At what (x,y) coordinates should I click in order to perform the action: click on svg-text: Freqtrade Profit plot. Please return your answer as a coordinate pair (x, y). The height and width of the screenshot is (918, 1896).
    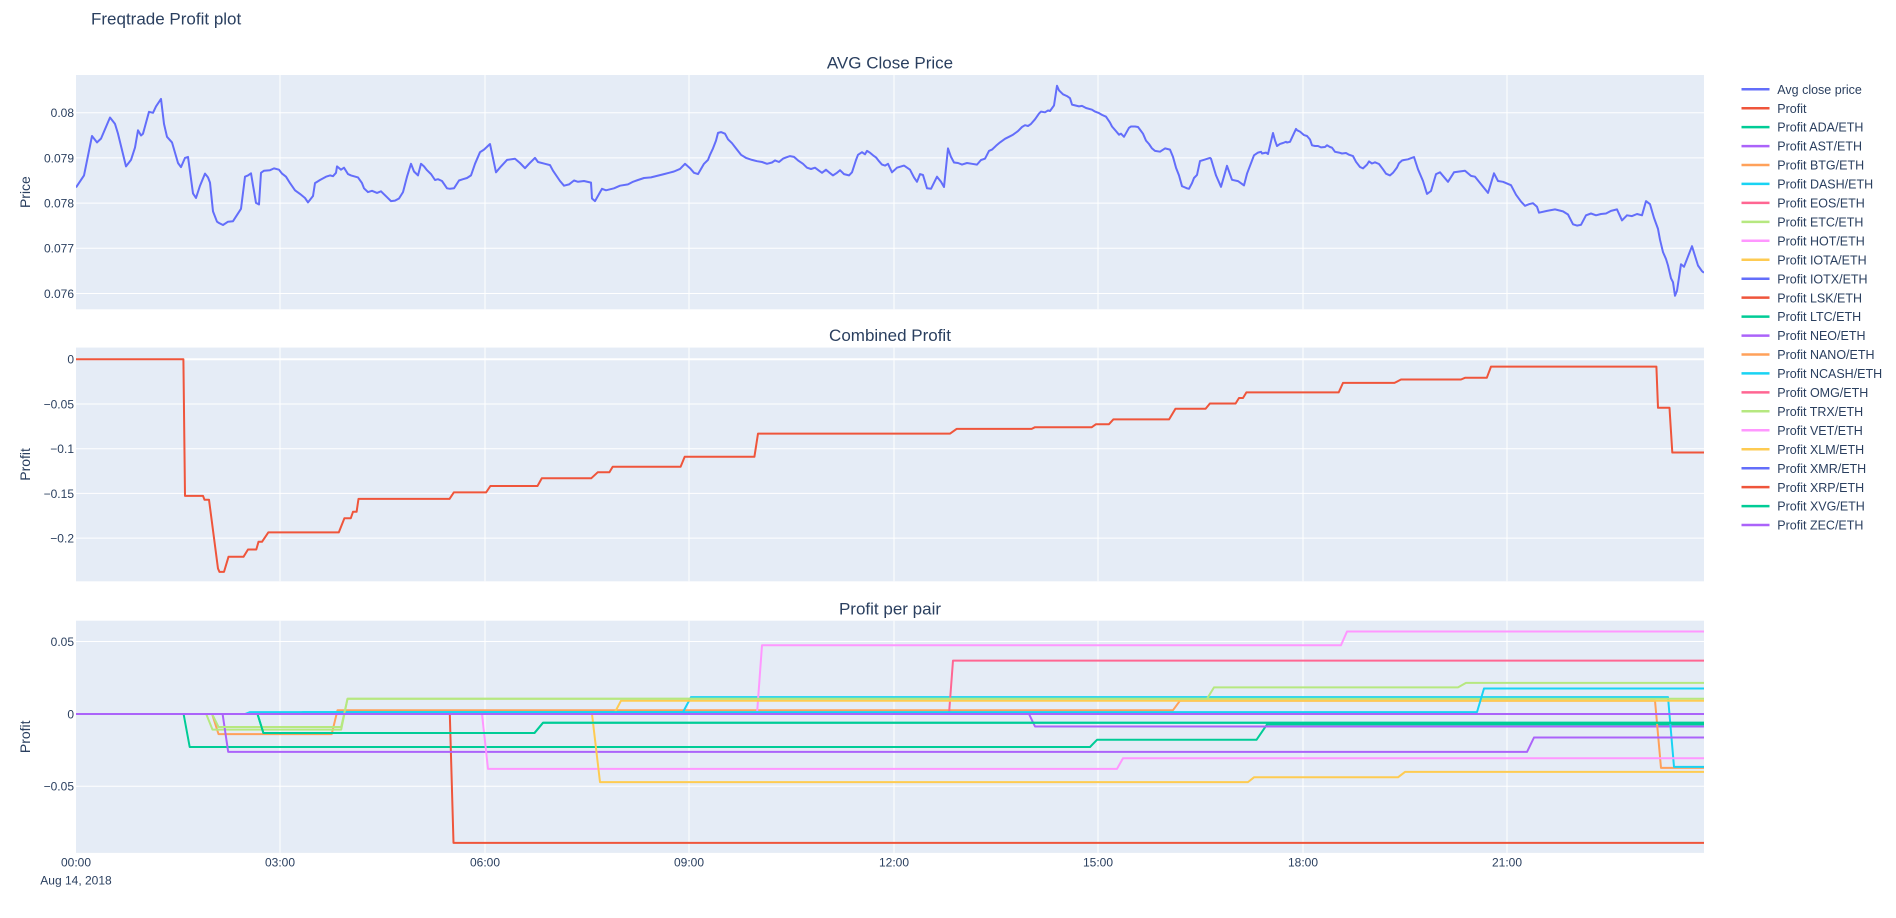
    Looking at the image, I should click on (166, 19).